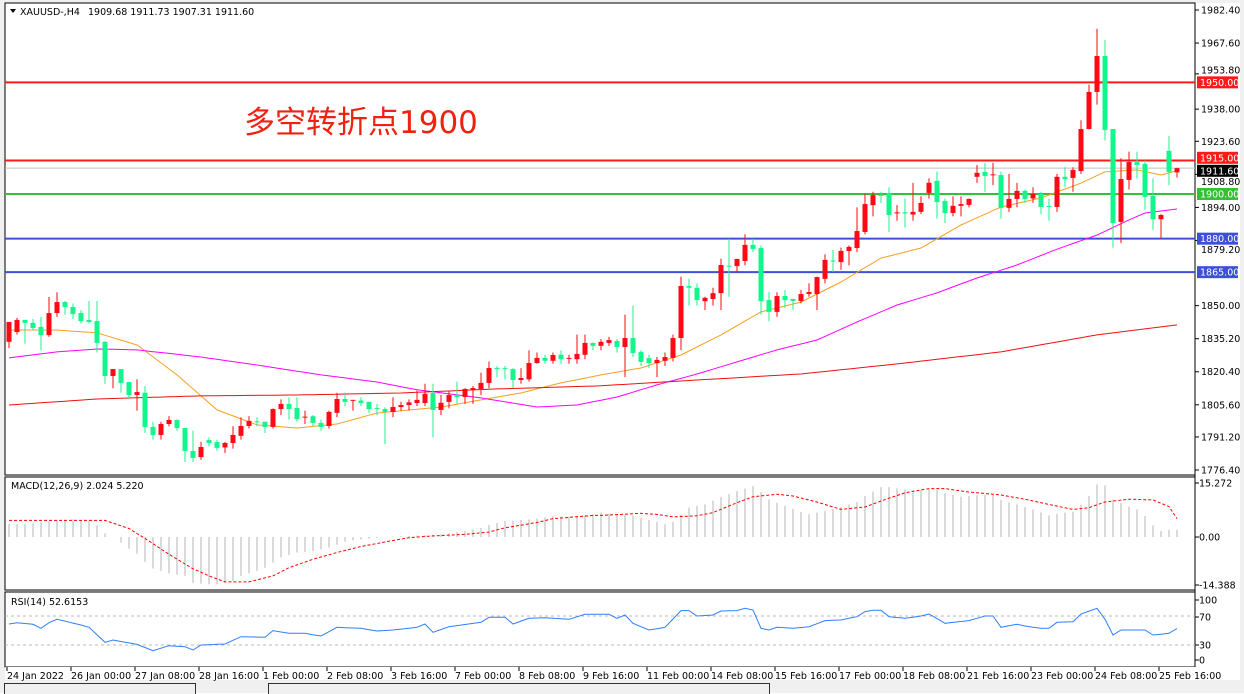  What do you see at coordinates (291, 676) in the screenshot?
I see `time-tick-label: 1 Feb 00:00` at bounding box center [291, 676].